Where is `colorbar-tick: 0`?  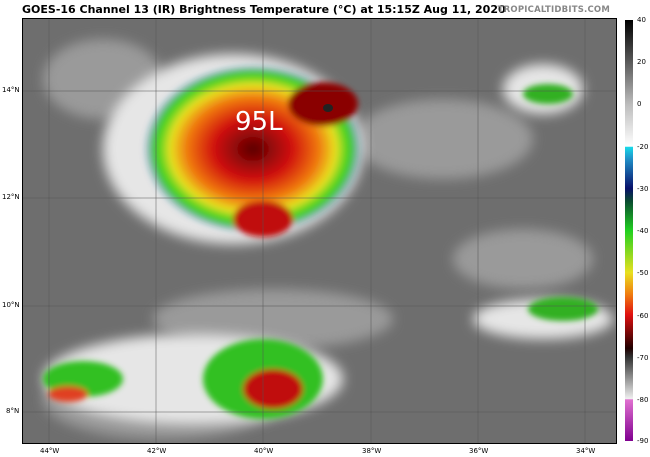
colorbar-tick: 0 is located at coordinates (639, 104).